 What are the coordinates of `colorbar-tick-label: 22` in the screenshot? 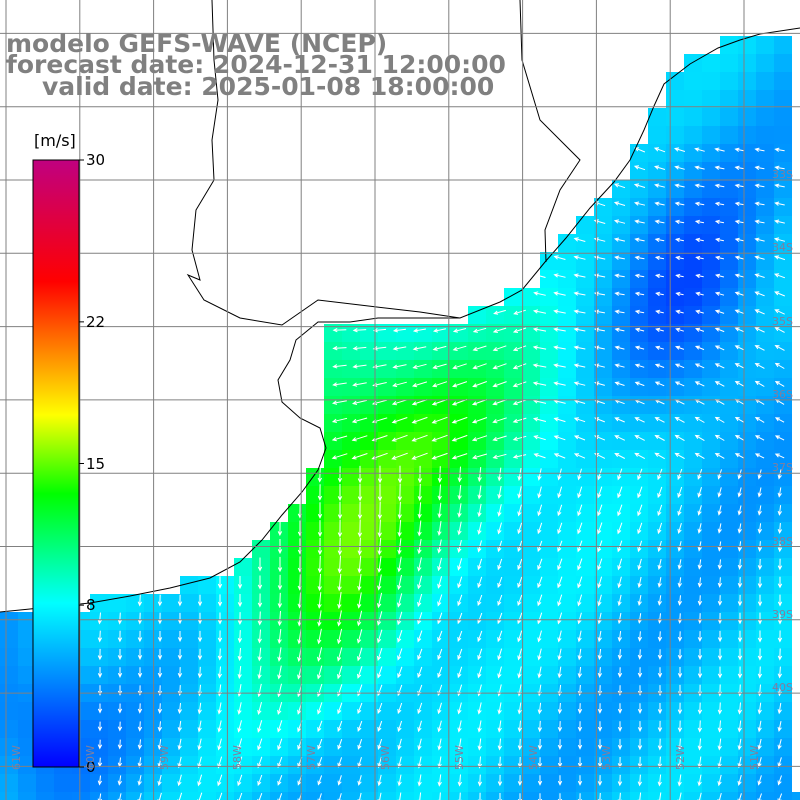 It's located at (96, 321).